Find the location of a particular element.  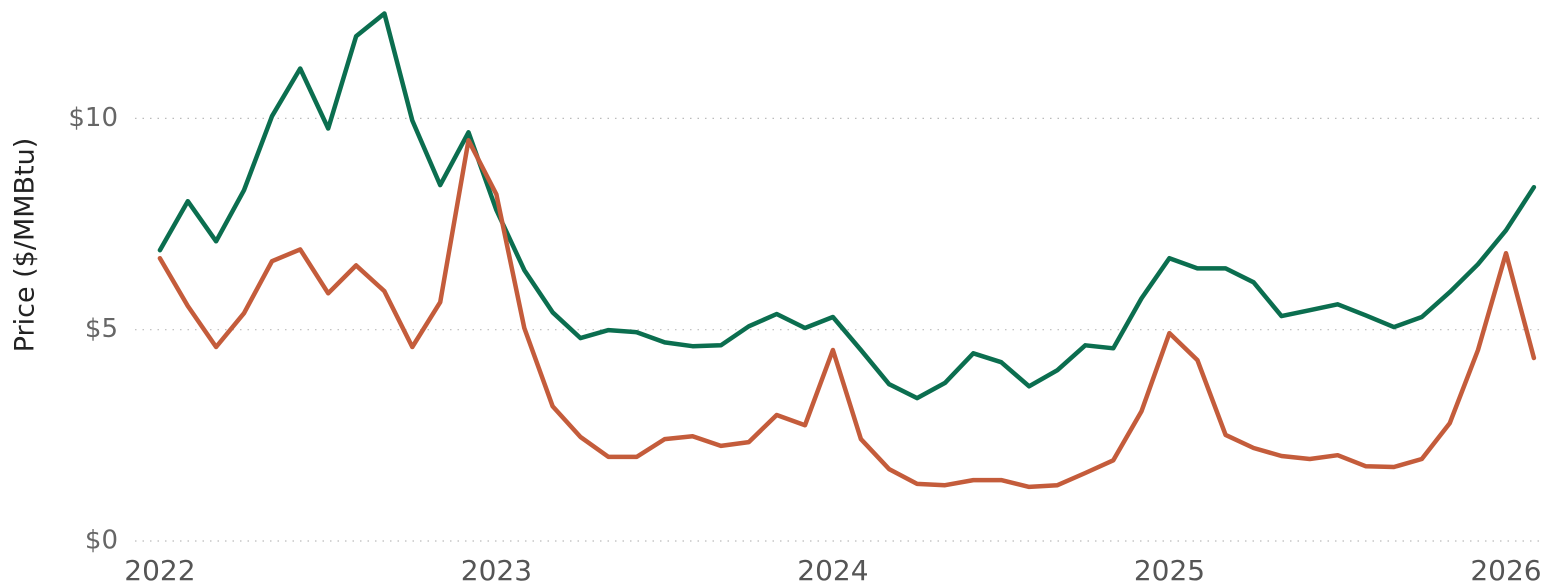

x-tick-label: 2026 is located at coordinates (1505, 569).